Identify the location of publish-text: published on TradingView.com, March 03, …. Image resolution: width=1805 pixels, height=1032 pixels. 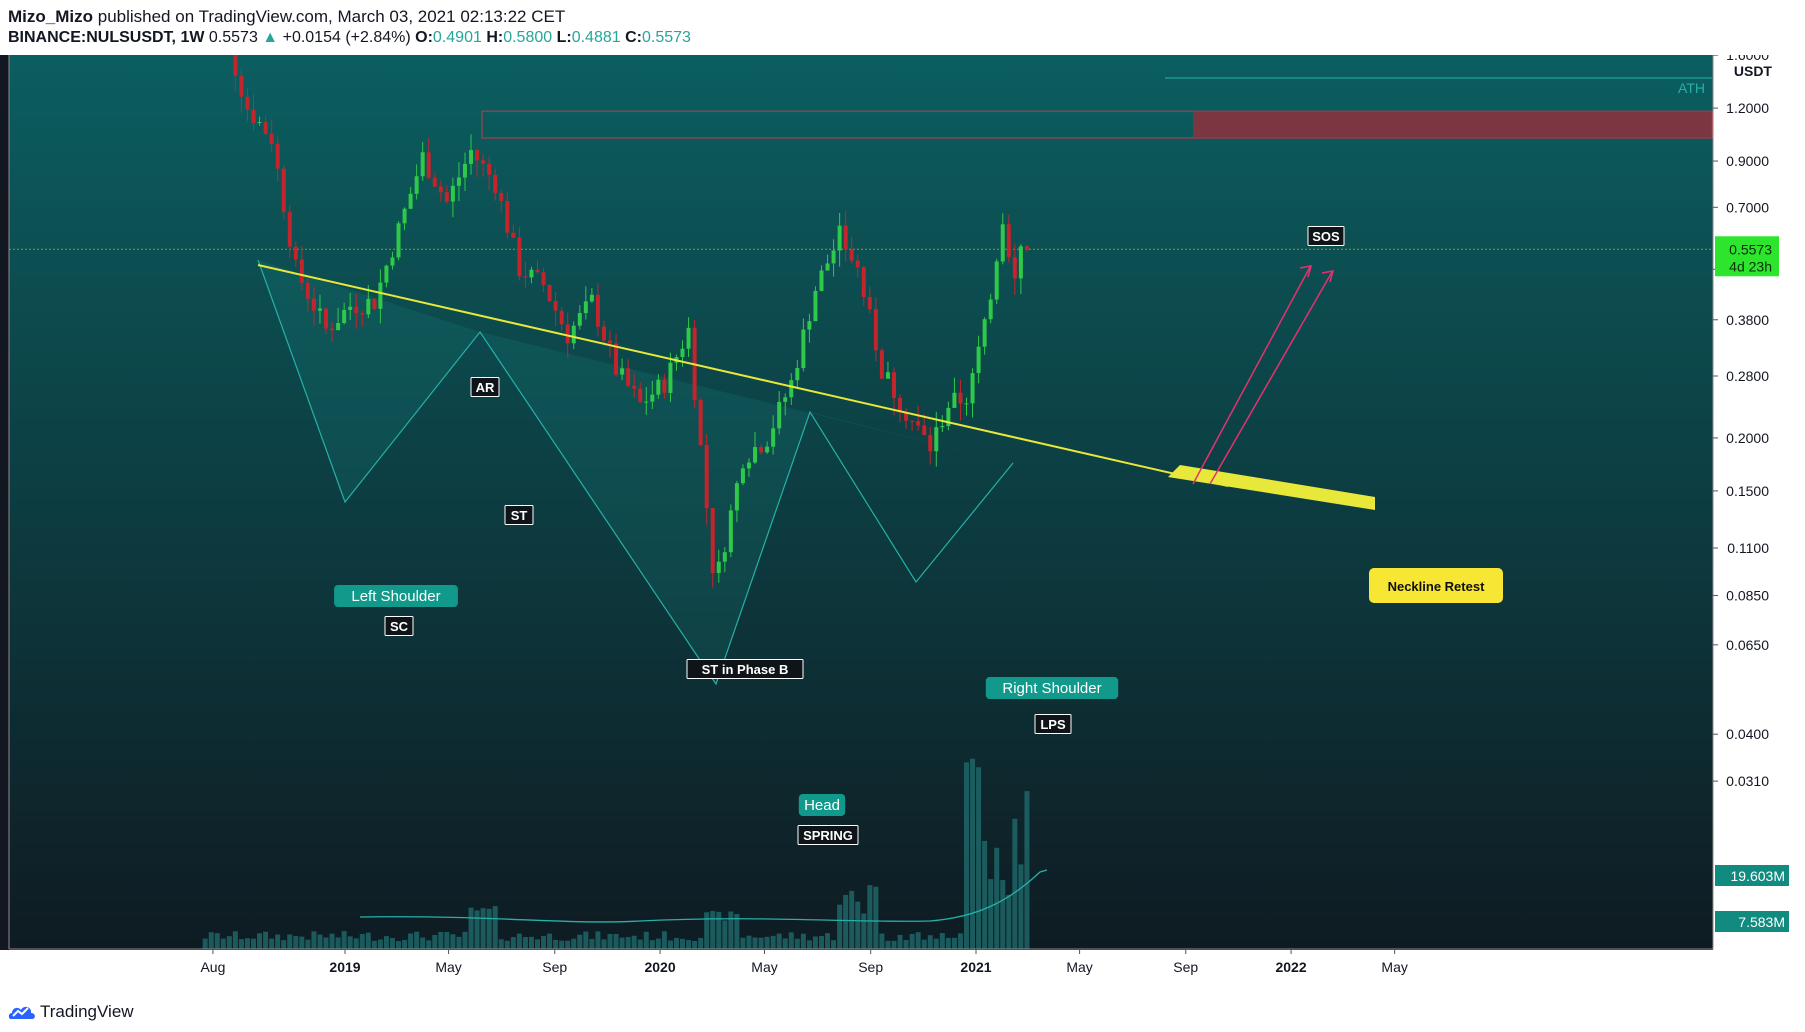
(331, 16).